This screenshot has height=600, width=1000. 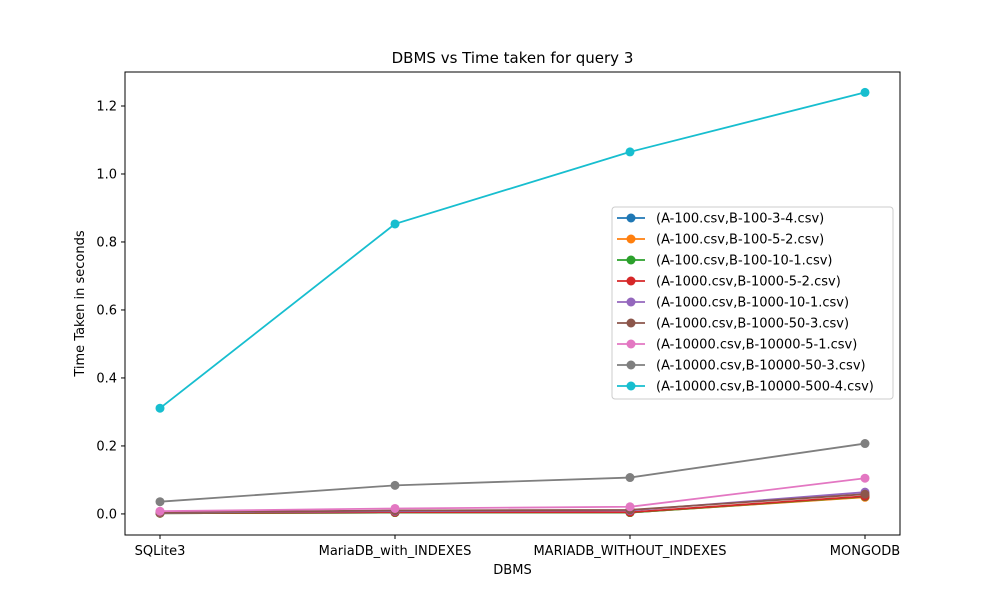 What do you see at coordinates (740, 240) in the screenshot?
I see `legend-label: (A-100.csv,B-100-5-2.csv)` at bounding box center [740, 240].